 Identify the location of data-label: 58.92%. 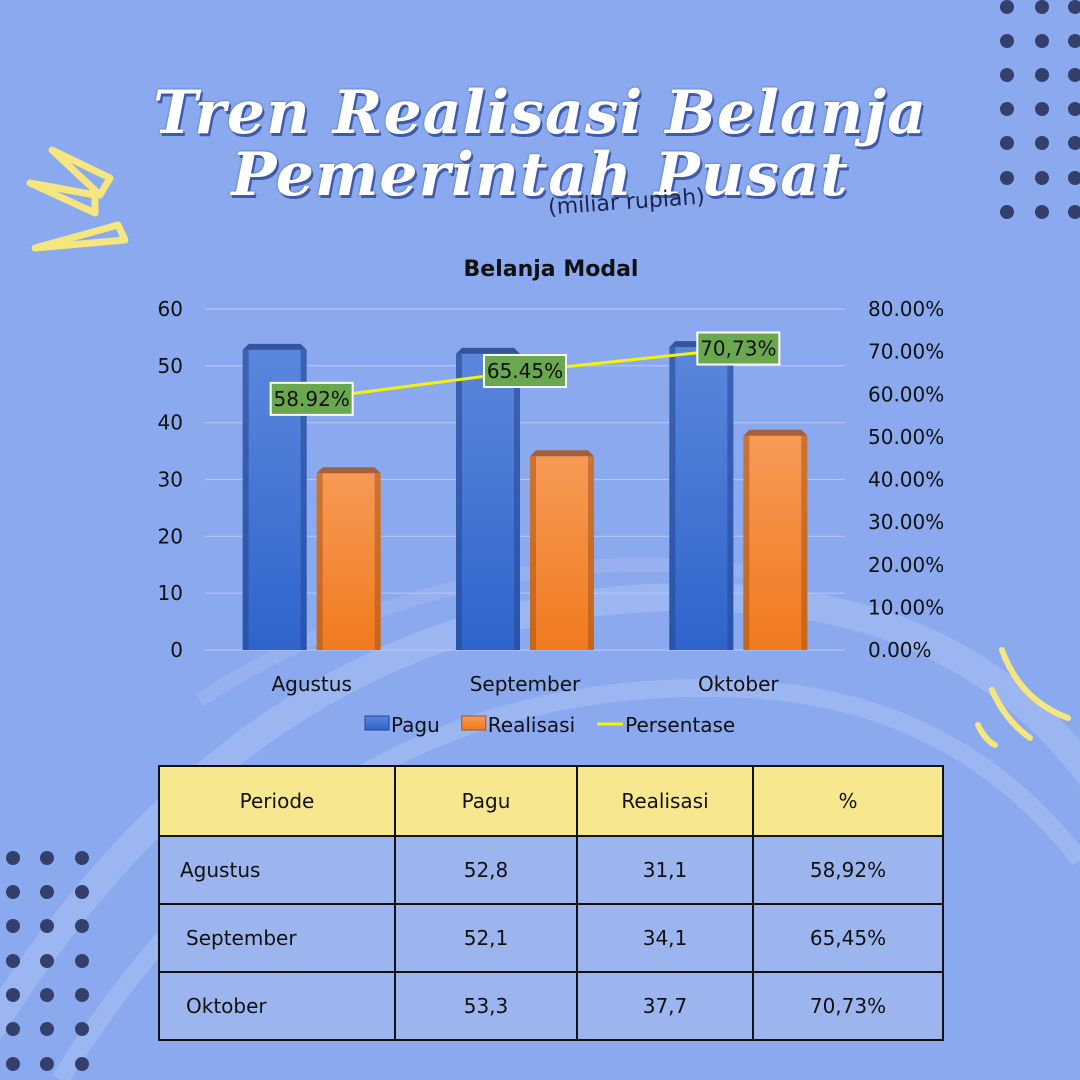
(312, 399).